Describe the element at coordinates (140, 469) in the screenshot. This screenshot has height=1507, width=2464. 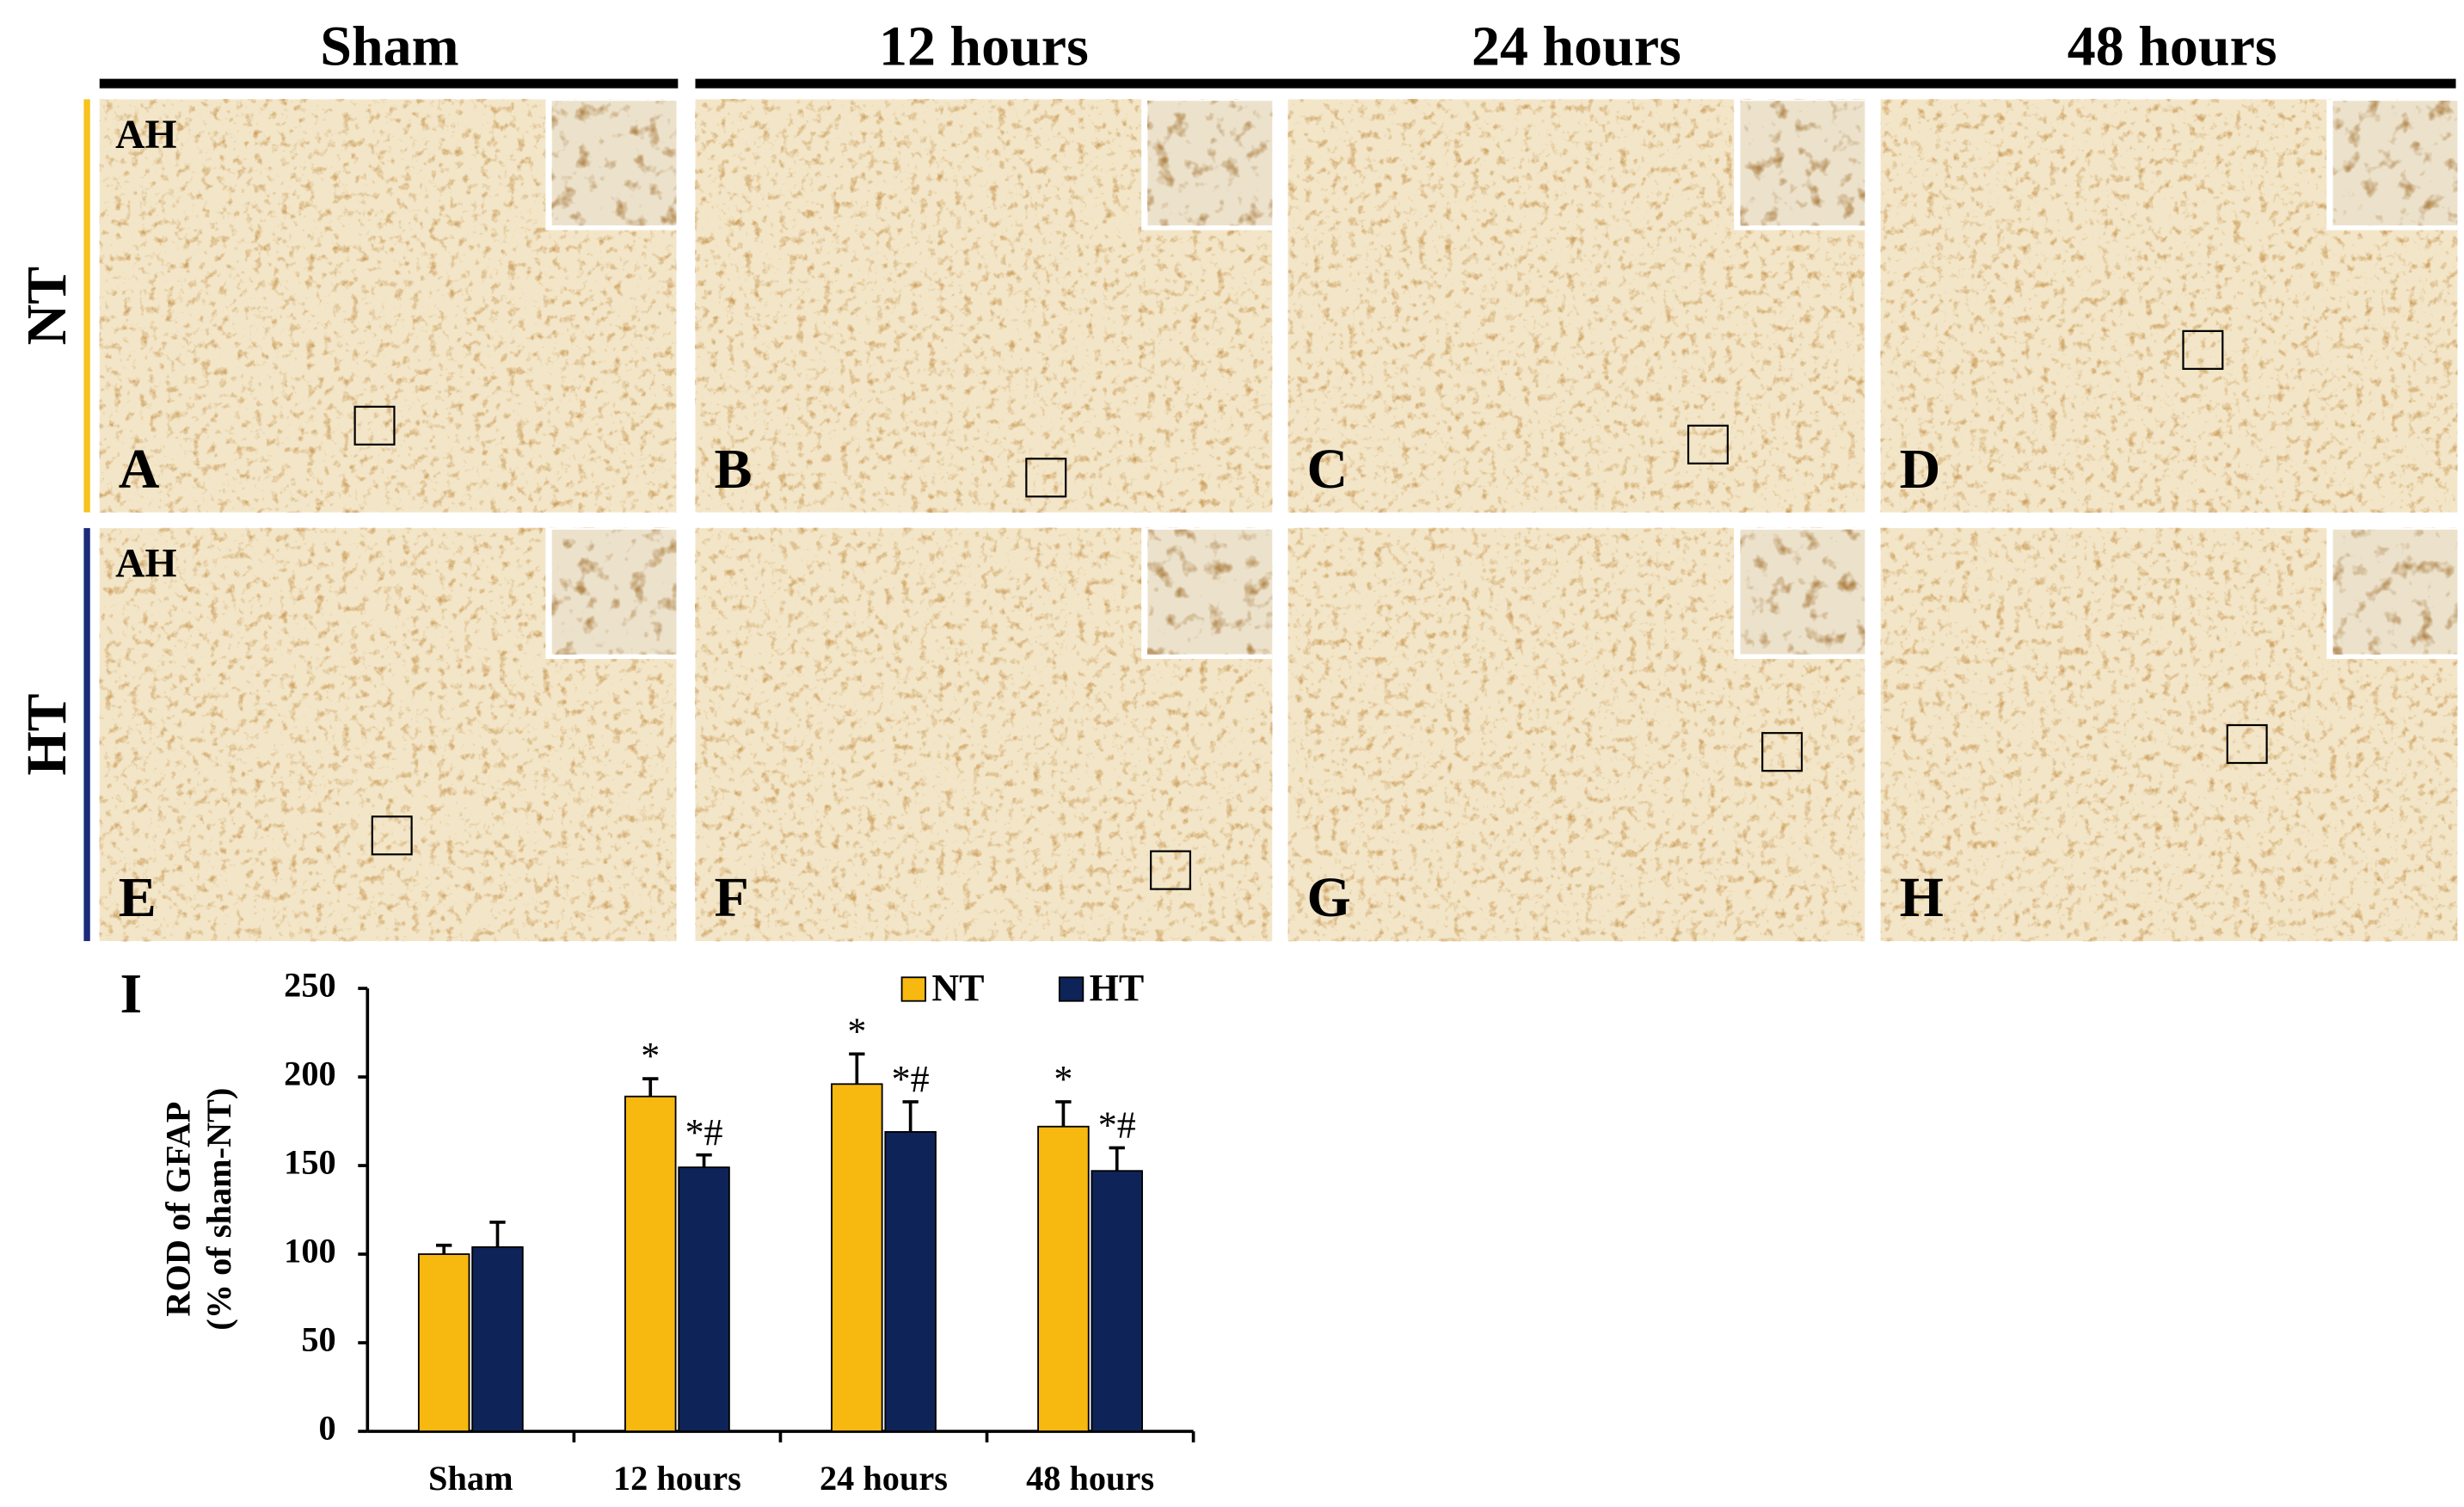
I see `panel-letter: A` at that location.